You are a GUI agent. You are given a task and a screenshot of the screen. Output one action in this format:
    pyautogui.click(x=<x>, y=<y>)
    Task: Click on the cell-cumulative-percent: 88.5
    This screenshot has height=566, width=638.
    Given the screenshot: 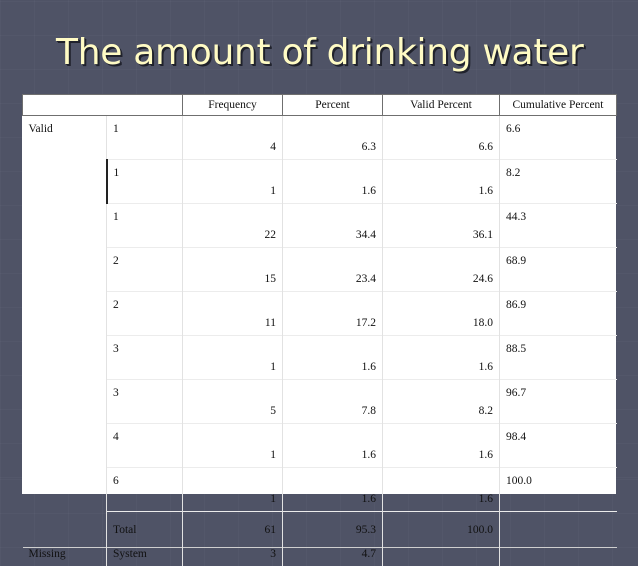 What is the action you would take?
    pyautogui.click(x=558, y=358)
    